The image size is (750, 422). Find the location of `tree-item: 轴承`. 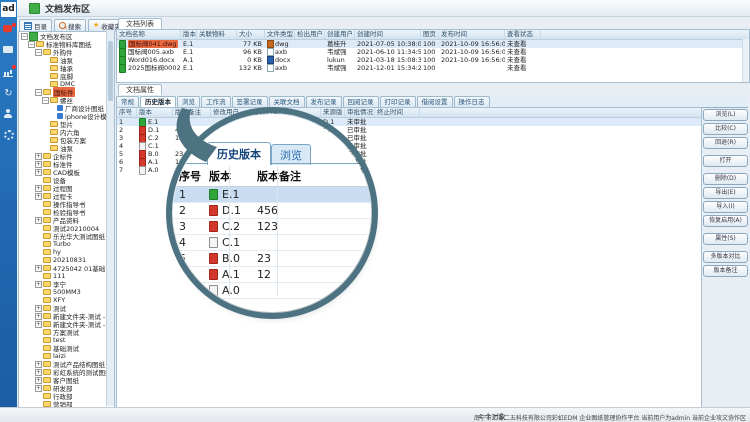

tree-item: 轴承 is located at coordinates (66, 68).